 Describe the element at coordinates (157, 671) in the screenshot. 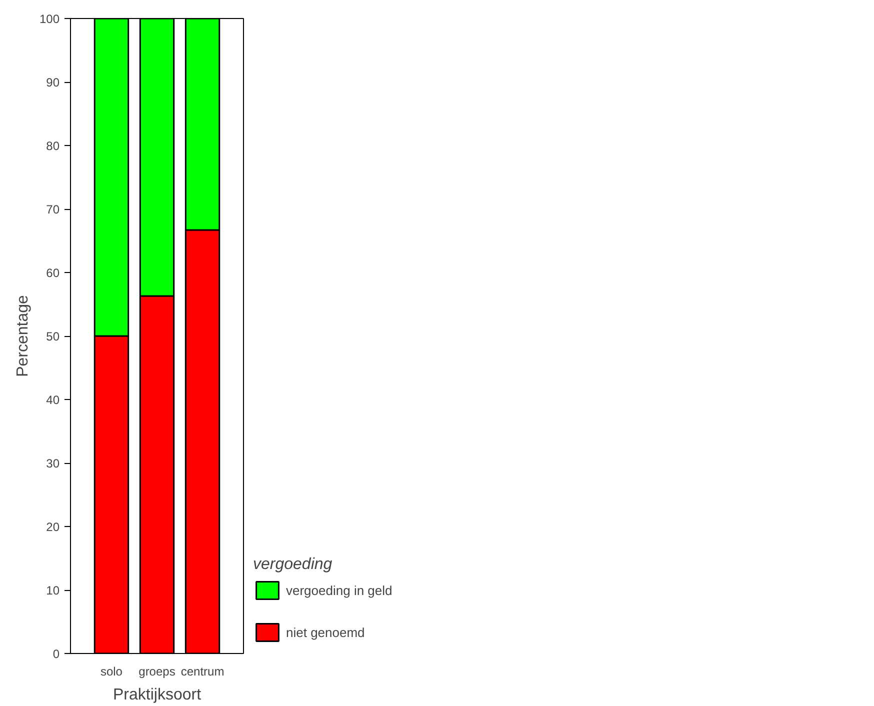

I see `x-tick-label: groeps` at that location.